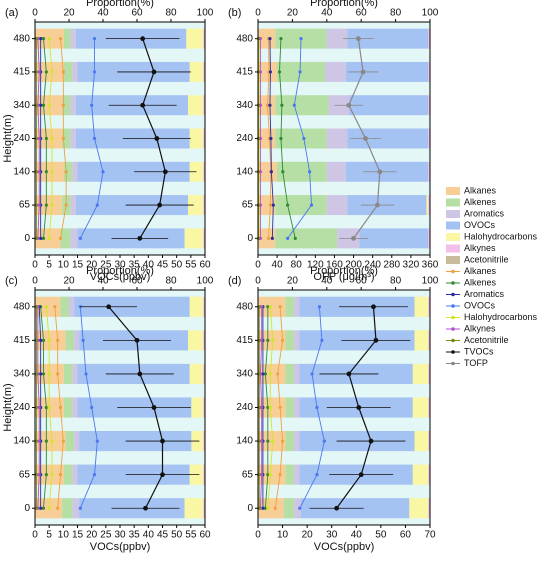 The image size is (550, 573). What do you see at coordinates (244, 306) in the screenshot?
I see `y-tick-label: 480` at bounding box center [244, 306].